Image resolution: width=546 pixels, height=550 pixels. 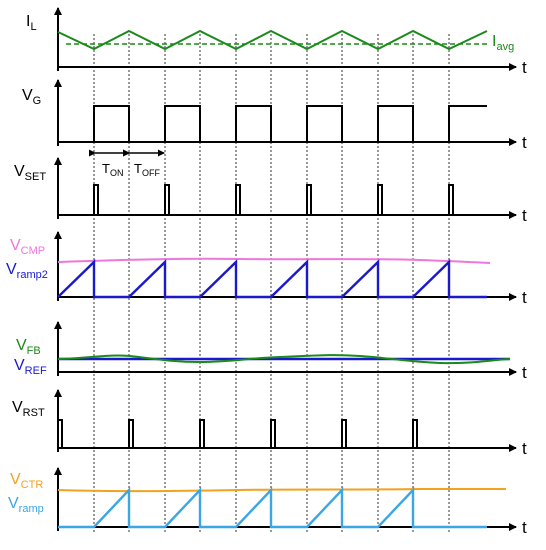 I want to click on label-iavg: Iavg, so click(x=503, y=43).